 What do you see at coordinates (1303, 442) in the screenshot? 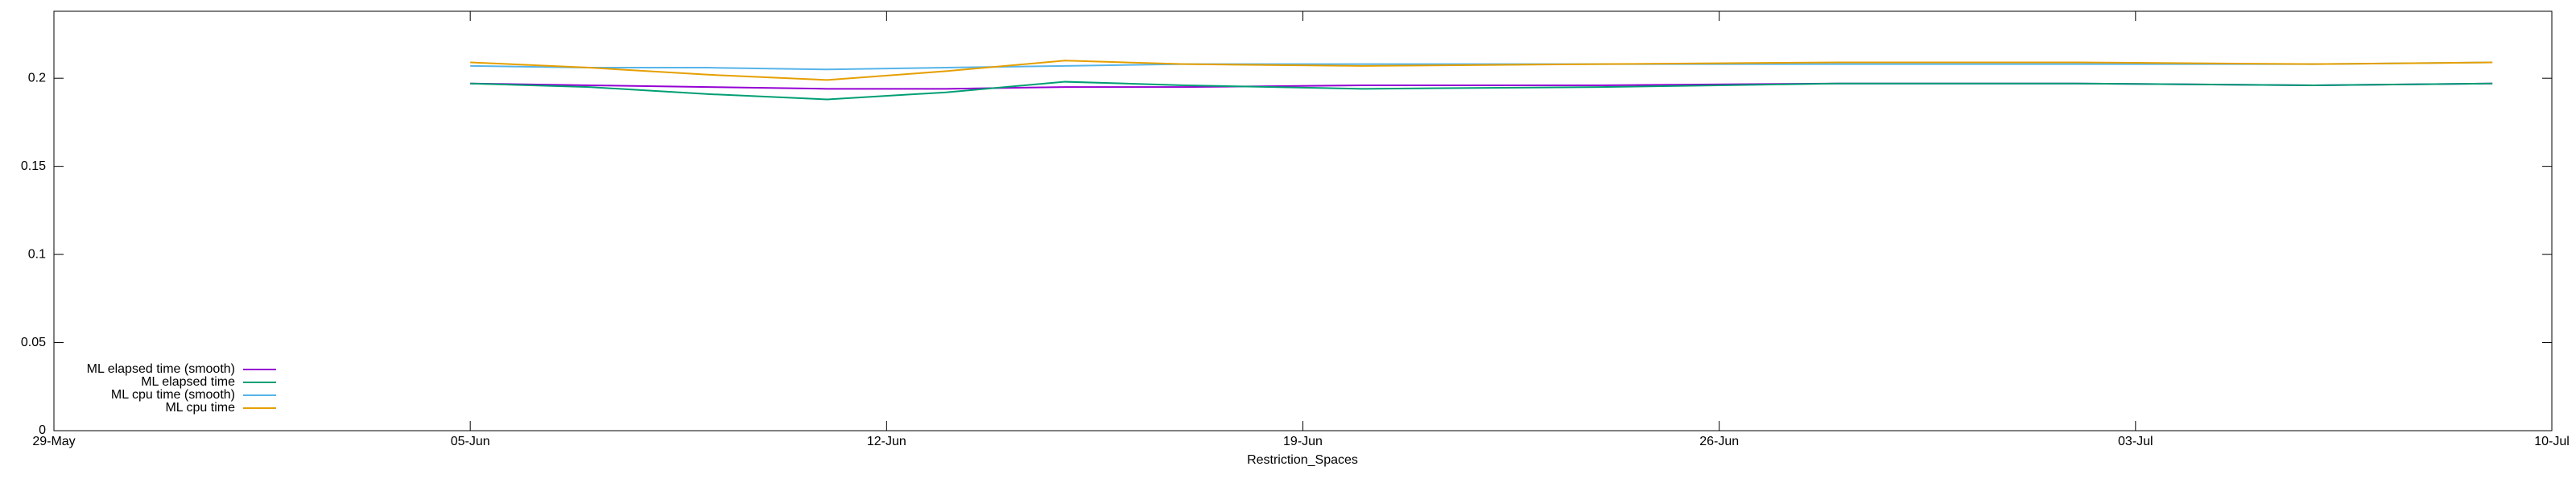
I see `x-tick-label: 19-Jun` at bounding box center [1303, 442].